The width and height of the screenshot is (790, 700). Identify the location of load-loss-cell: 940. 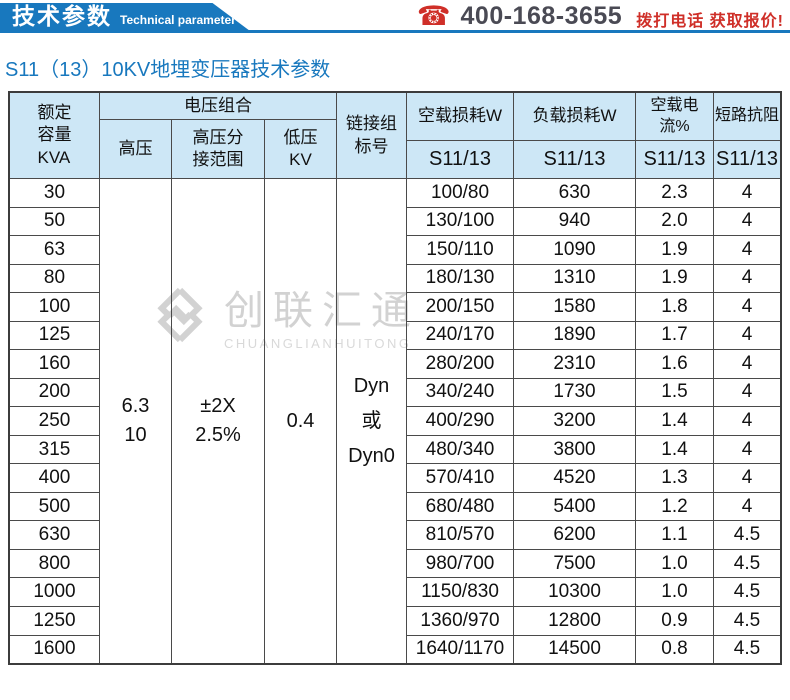
(574, 222).